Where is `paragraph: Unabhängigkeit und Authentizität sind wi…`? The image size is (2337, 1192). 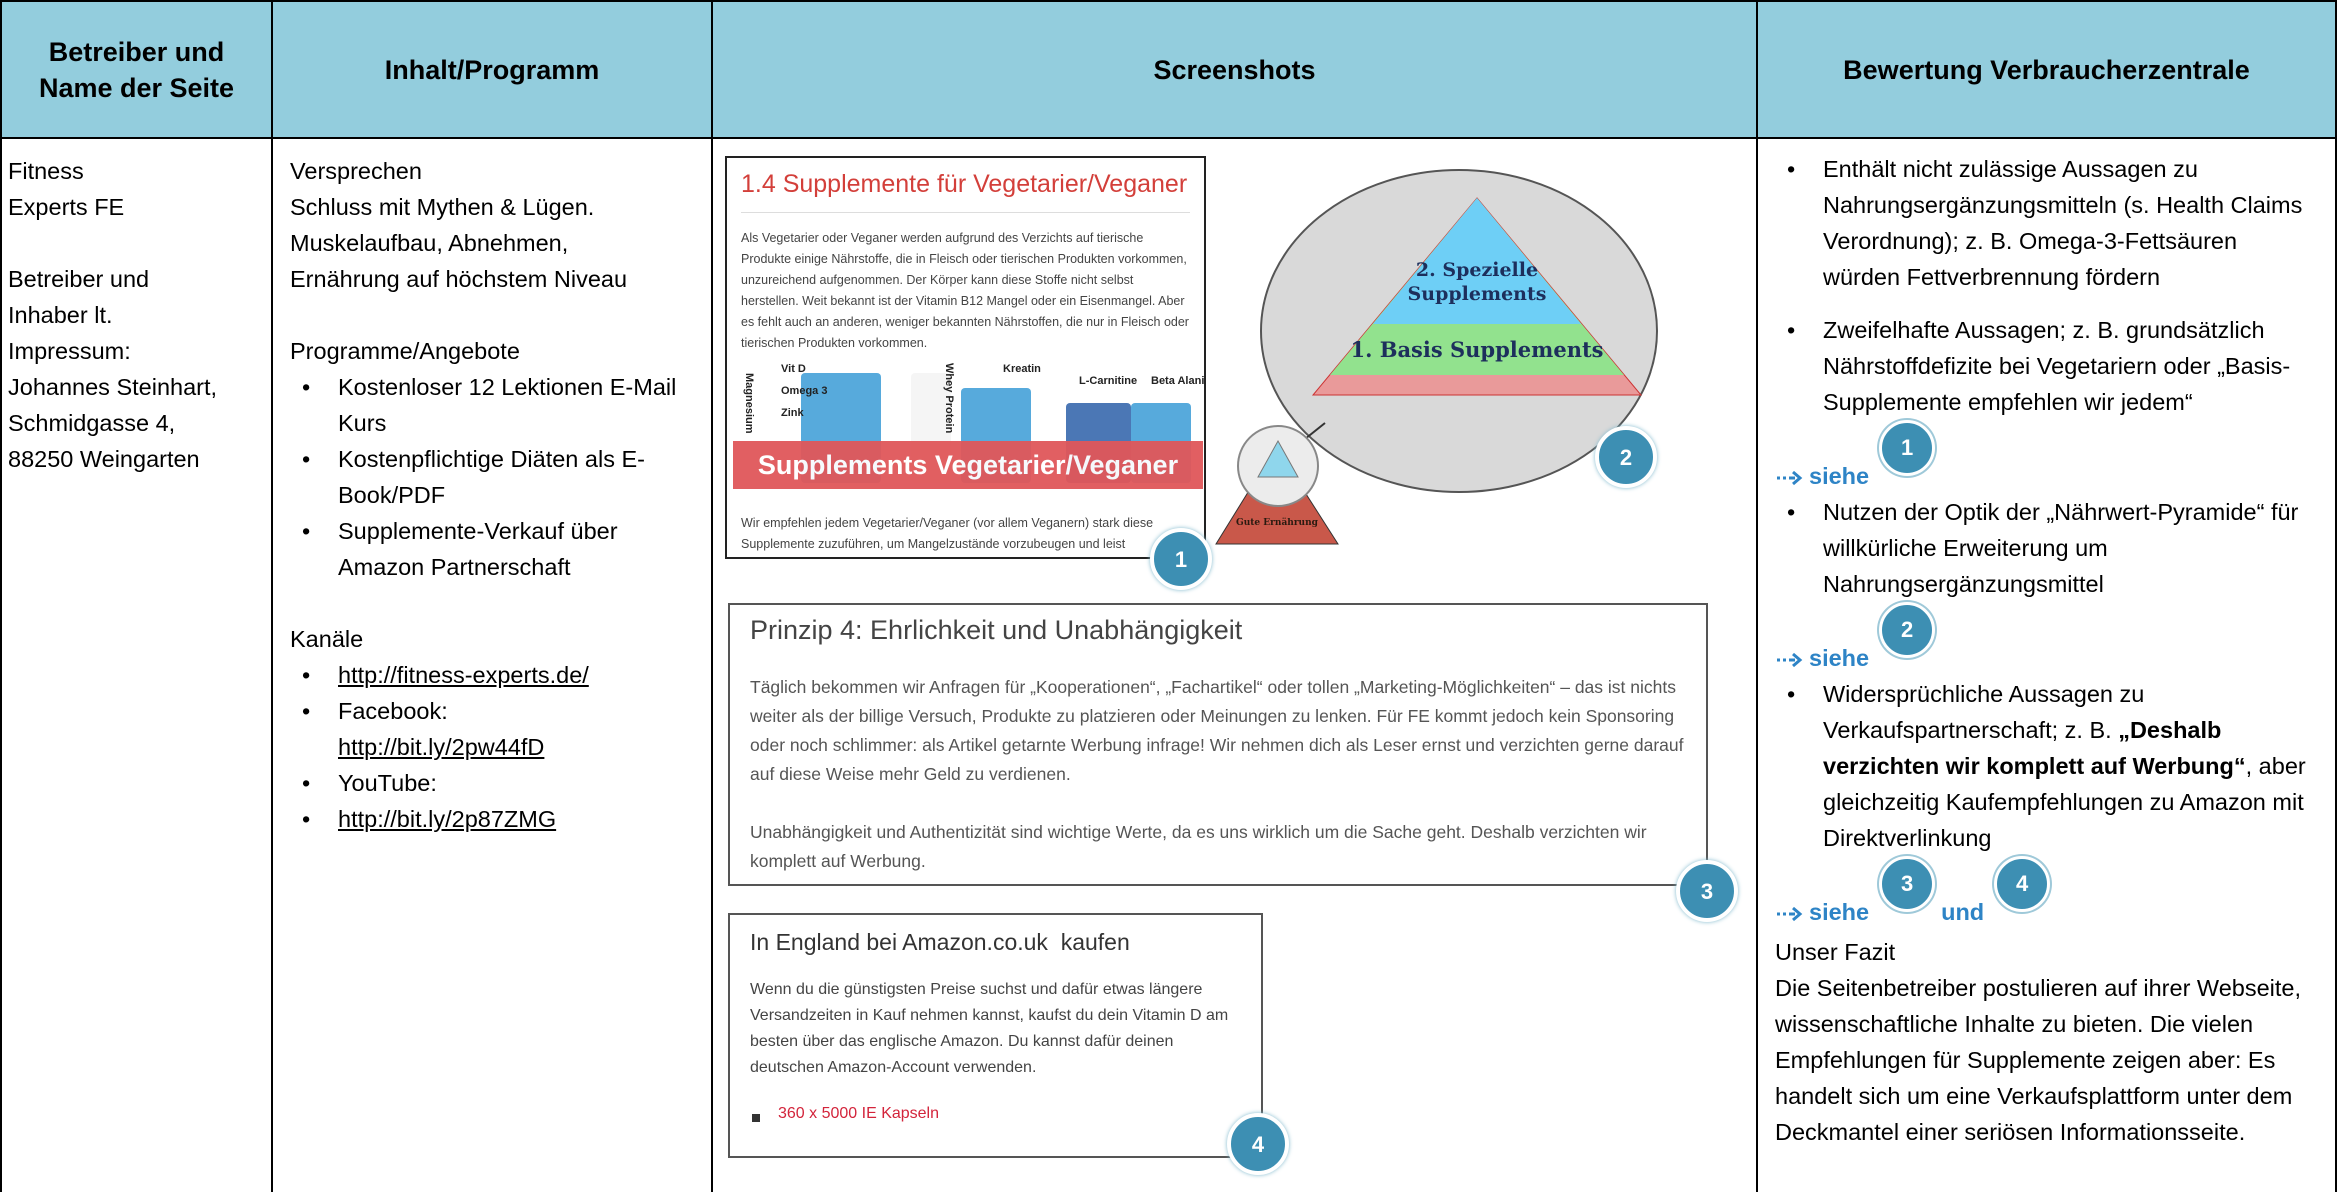 paragraph: Unabhängigkeit und Authentizität sind wi… is located at coordinates (1198, 846).